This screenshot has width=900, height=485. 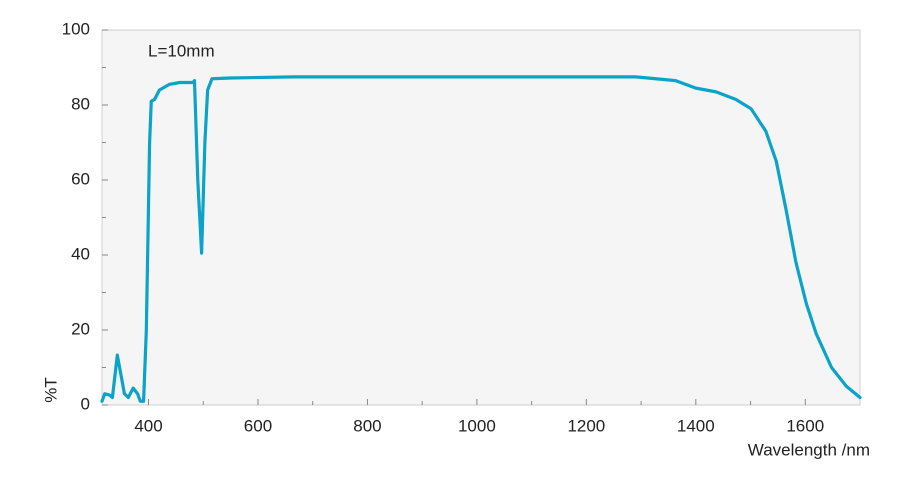 I want to click on x-tick-label: 1200, so click(x=586, y=425).